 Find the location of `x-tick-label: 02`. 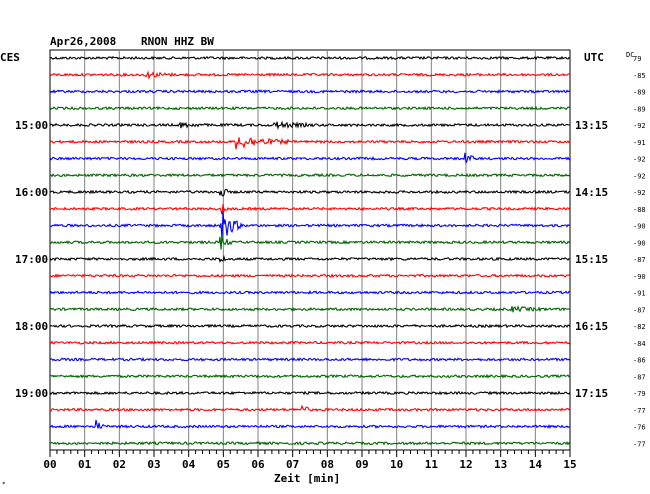

x-tick-label: 02 is located at coordinates (119, 464).